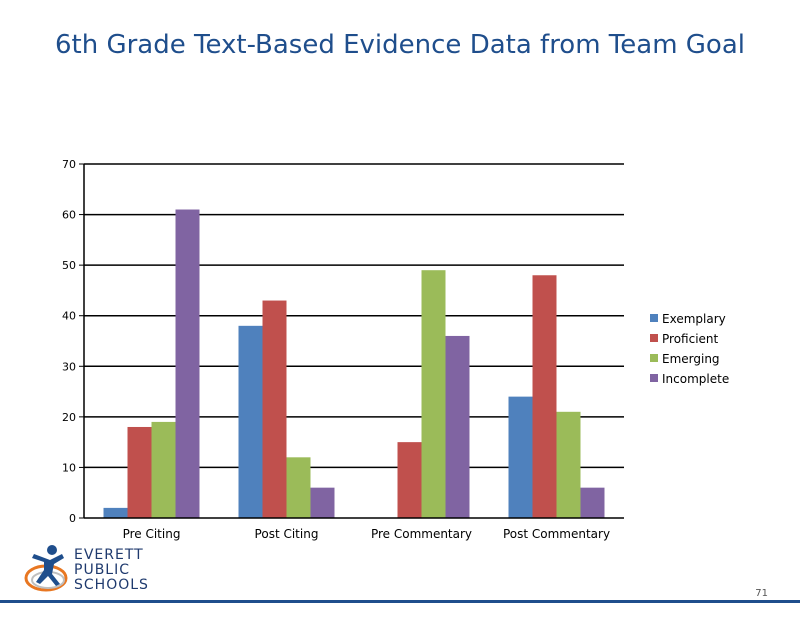 The image size is (800, 618). What do you see at coordinates (322, 502) in the screenshot?
I see `bar-incomplete-post-citing` at bounding box center [322, 502].